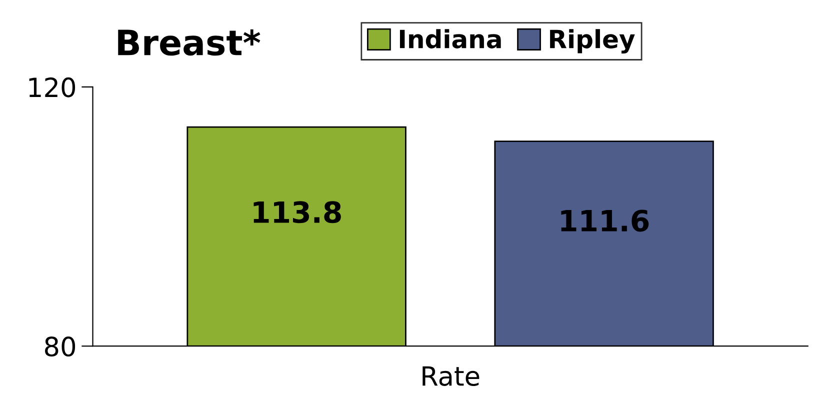 Image resolution: width=821 pixels, height=414 pixels. I want to click on y-tick-label: 120, so click(52, 87).